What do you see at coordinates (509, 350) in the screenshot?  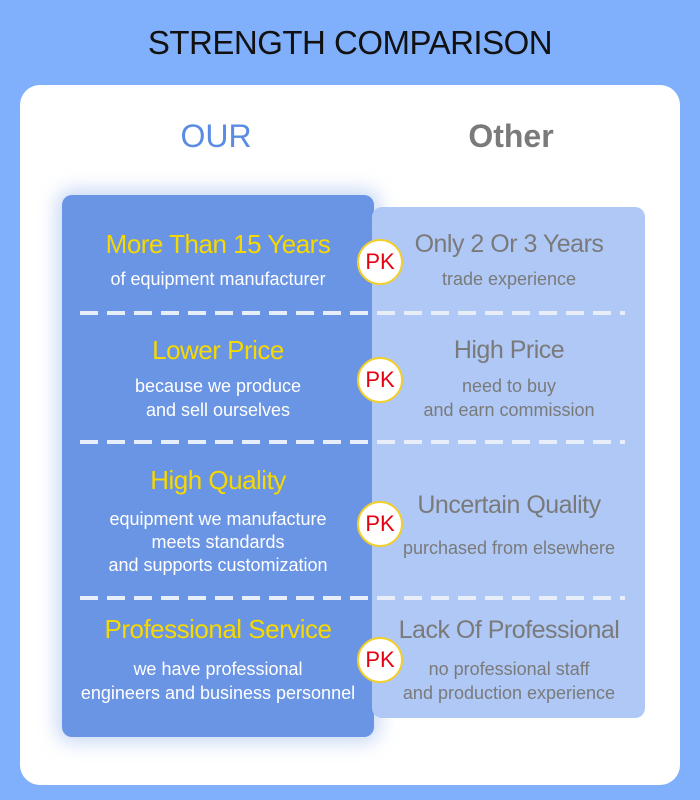 I see `other-title-price: High Price` at bounding box center [509, 350].